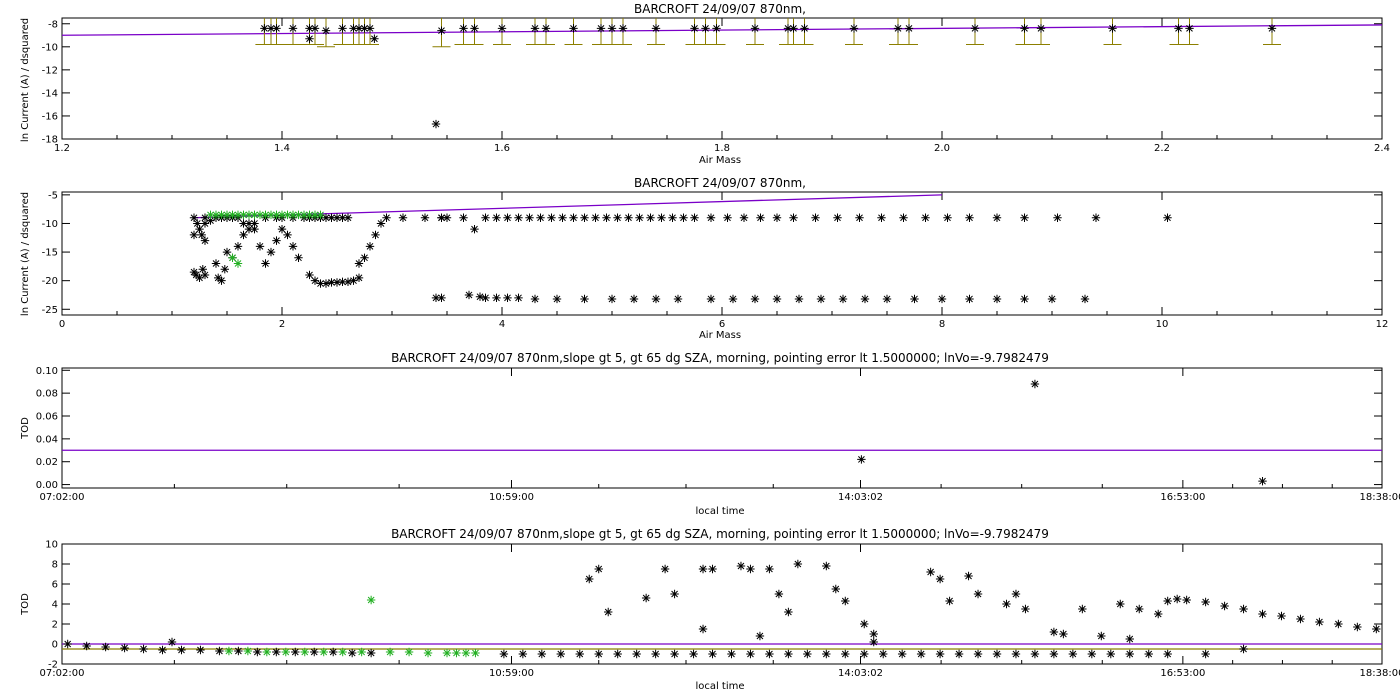 This screenshot has height=700, width=1400. What do you see at coordinates (53, 24) in the screenshot?
I see `y-tick-label: -8` at bounding box center [53, 24].